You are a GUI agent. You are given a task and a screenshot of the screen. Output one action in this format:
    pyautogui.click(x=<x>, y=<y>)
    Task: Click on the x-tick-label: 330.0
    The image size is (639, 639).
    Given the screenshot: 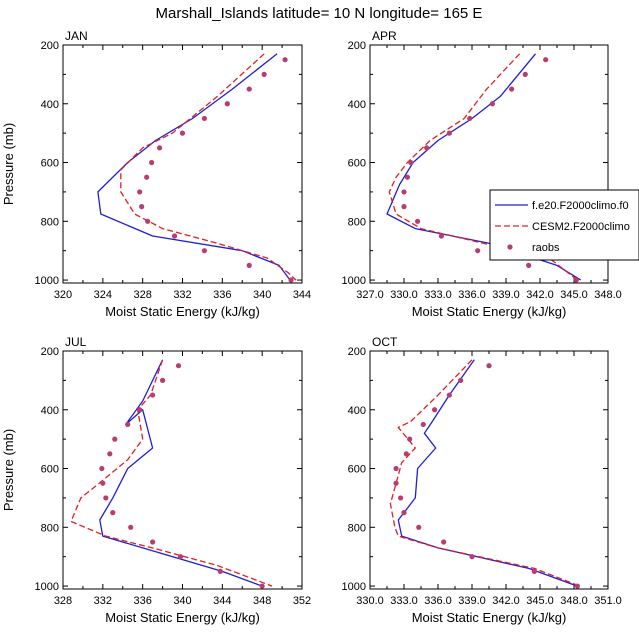 What is the action you would take?
    pyautogui.click(x=404, y=295)
    